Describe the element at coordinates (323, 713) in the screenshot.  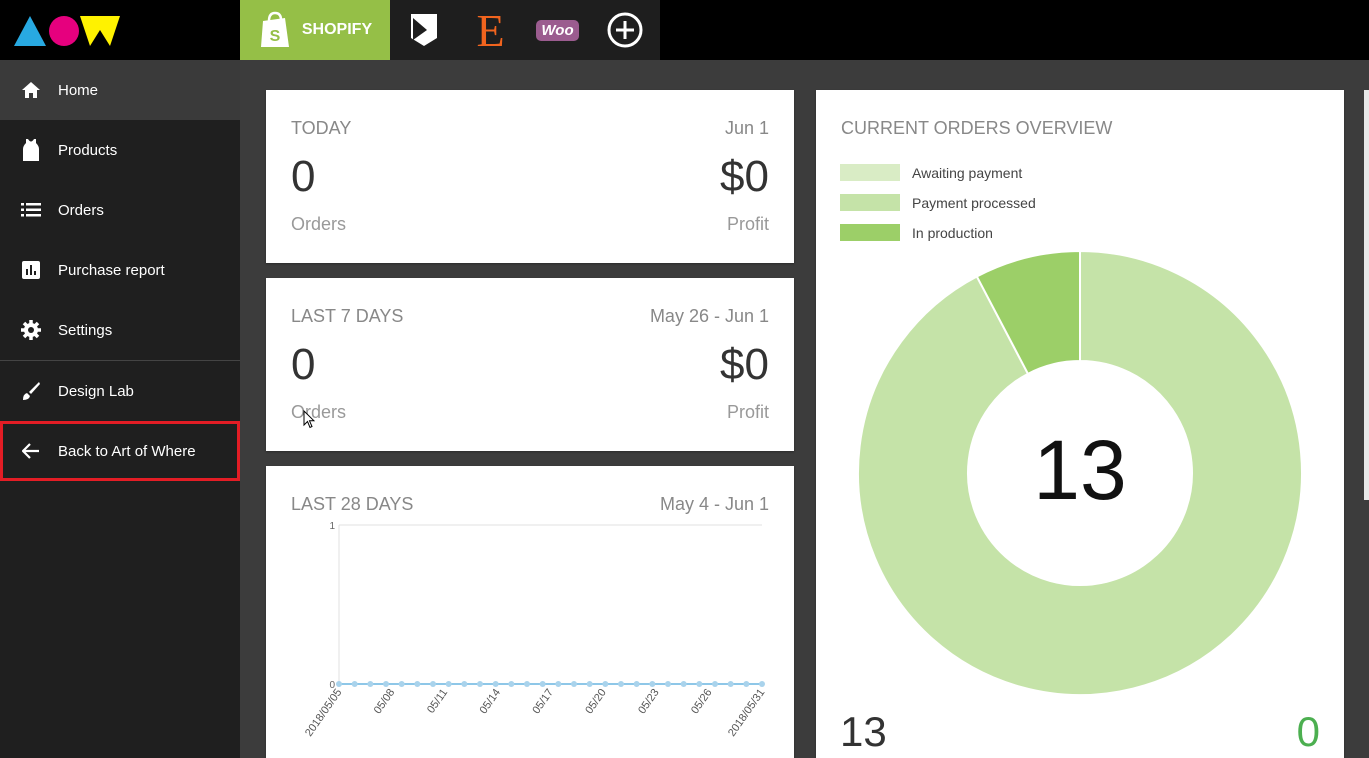
I see `x-tick-label: 2018/05/05` at that location.